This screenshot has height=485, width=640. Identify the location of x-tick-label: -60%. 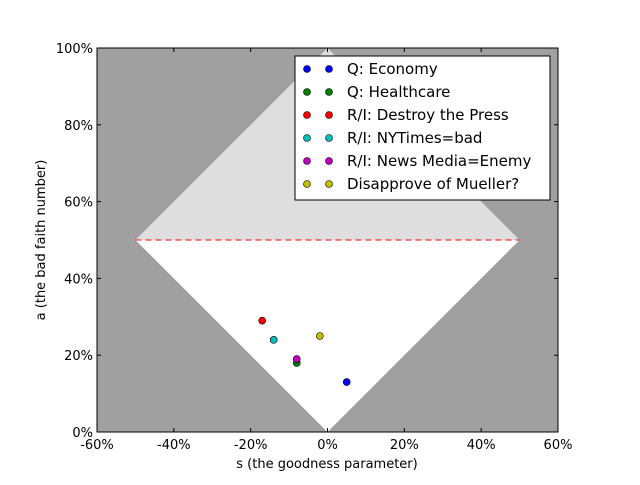
(97, 445).